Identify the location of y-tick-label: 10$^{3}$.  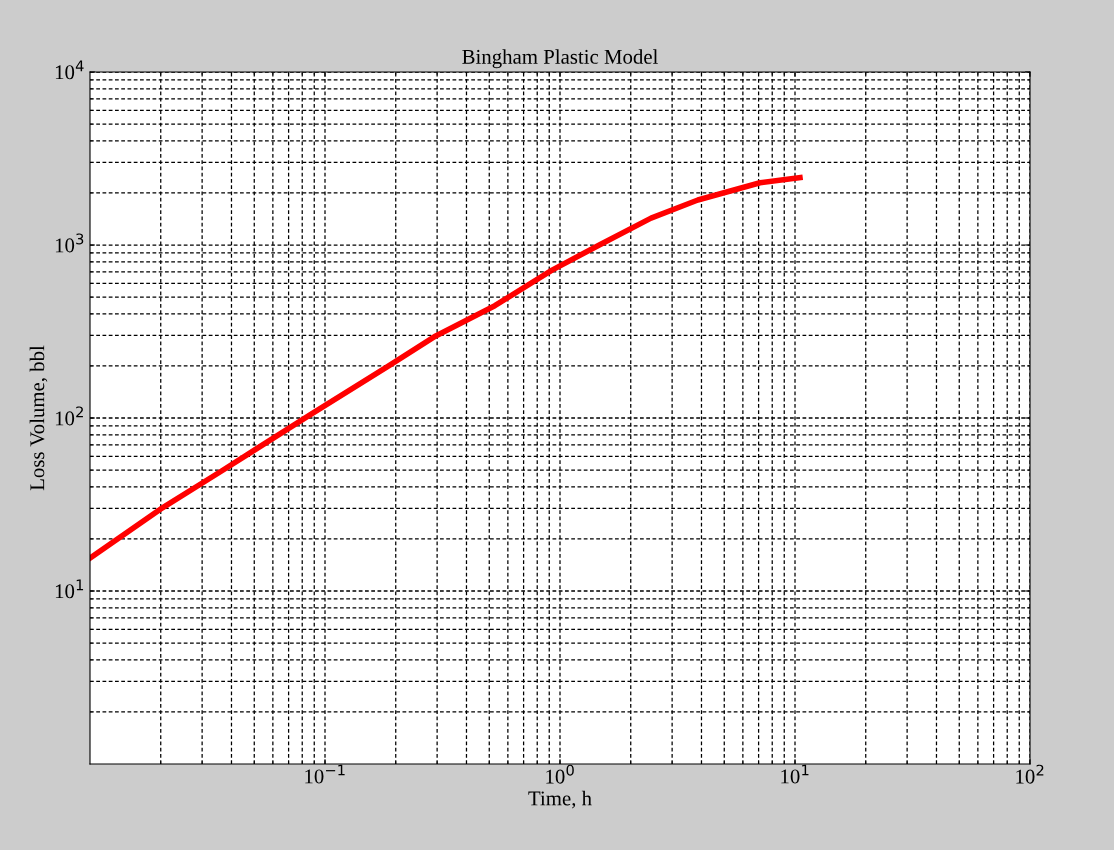
(69, 243).